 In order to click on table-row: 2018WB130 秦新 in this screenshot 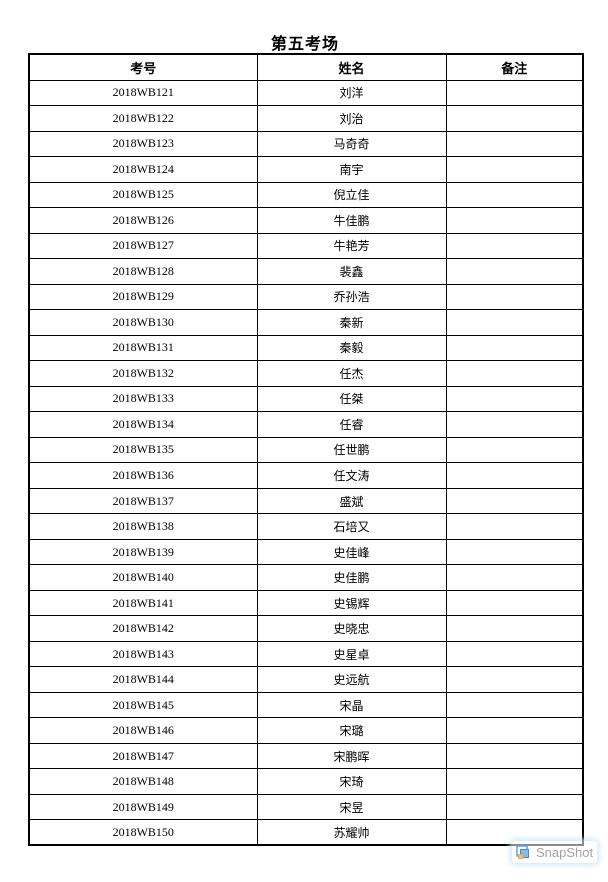, I will do `click(306, 322)`.